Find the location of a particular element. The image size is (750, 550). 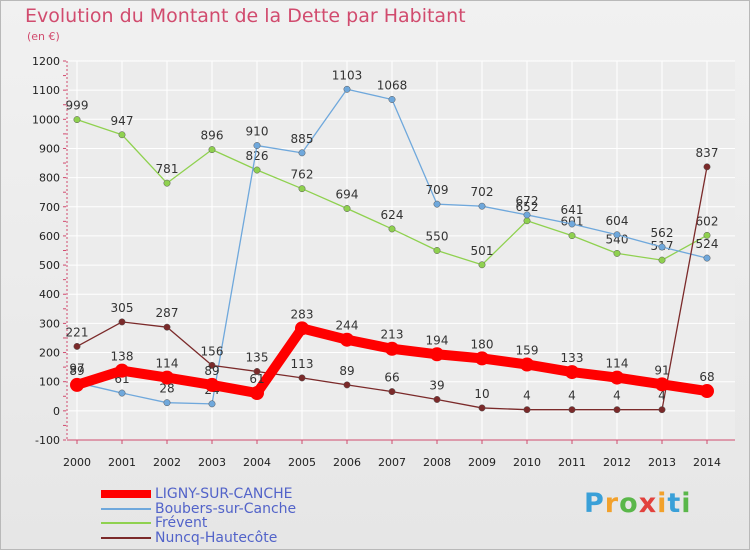

x-tick-label: 2003 is located at coordinates (212, 462).